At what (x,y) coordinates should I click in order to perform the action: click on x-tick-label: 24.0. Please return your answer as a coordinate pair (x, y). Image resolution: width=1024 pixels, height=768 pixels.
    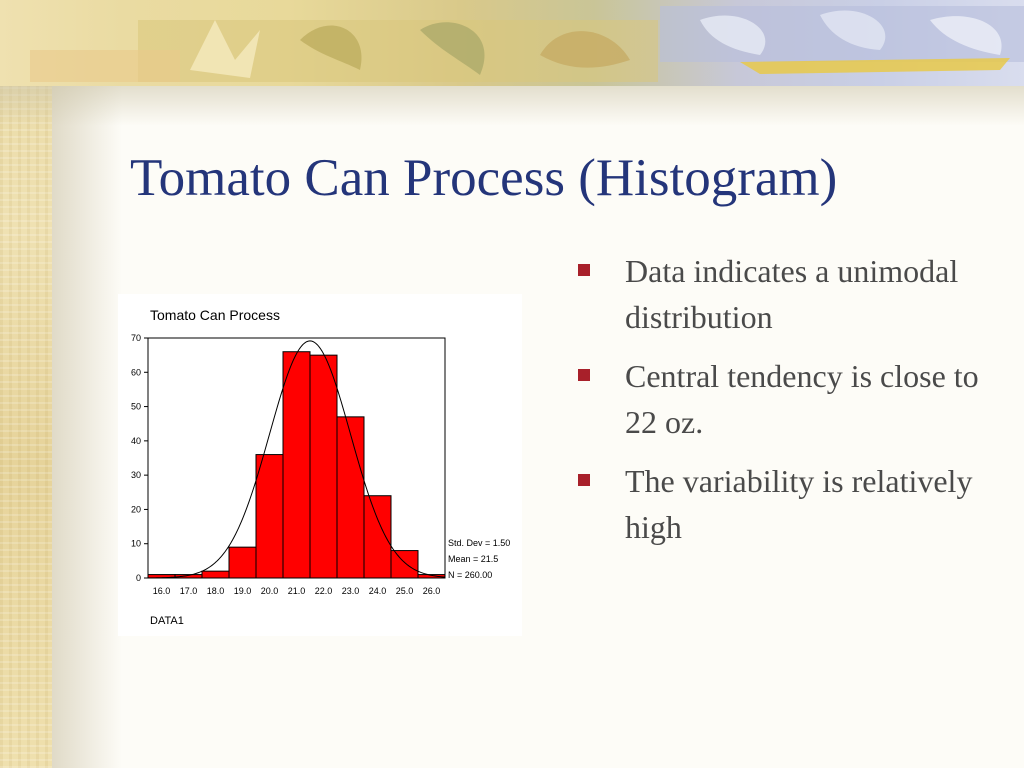
    Looking at the image, I should click on (378, 591).